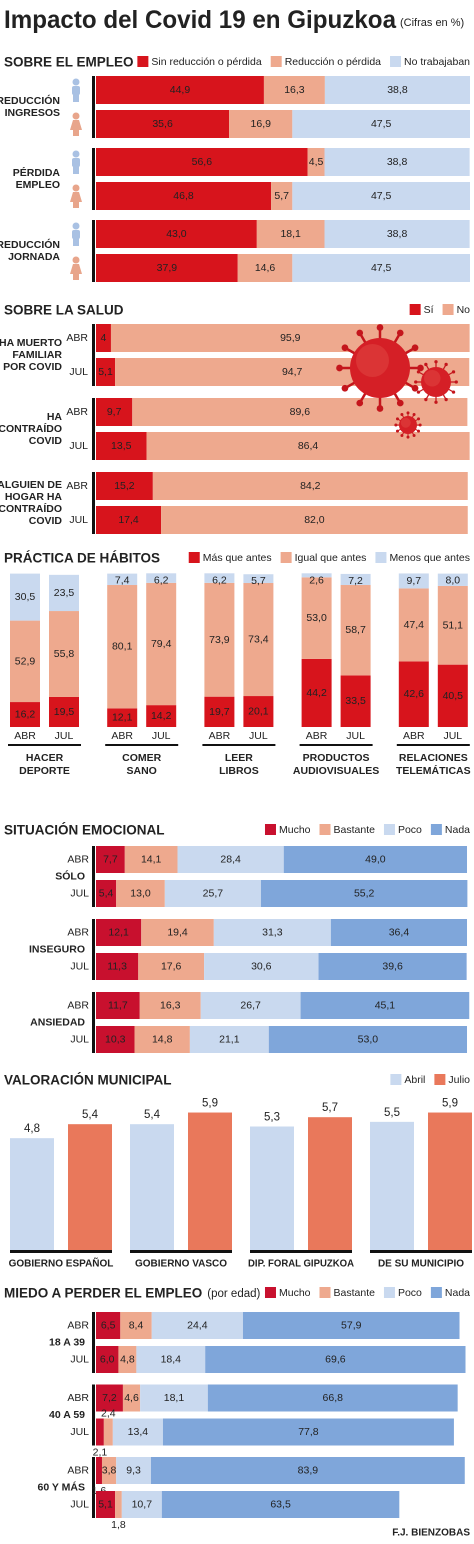  I want to click on value-label: 18,1, so click(290, 234).